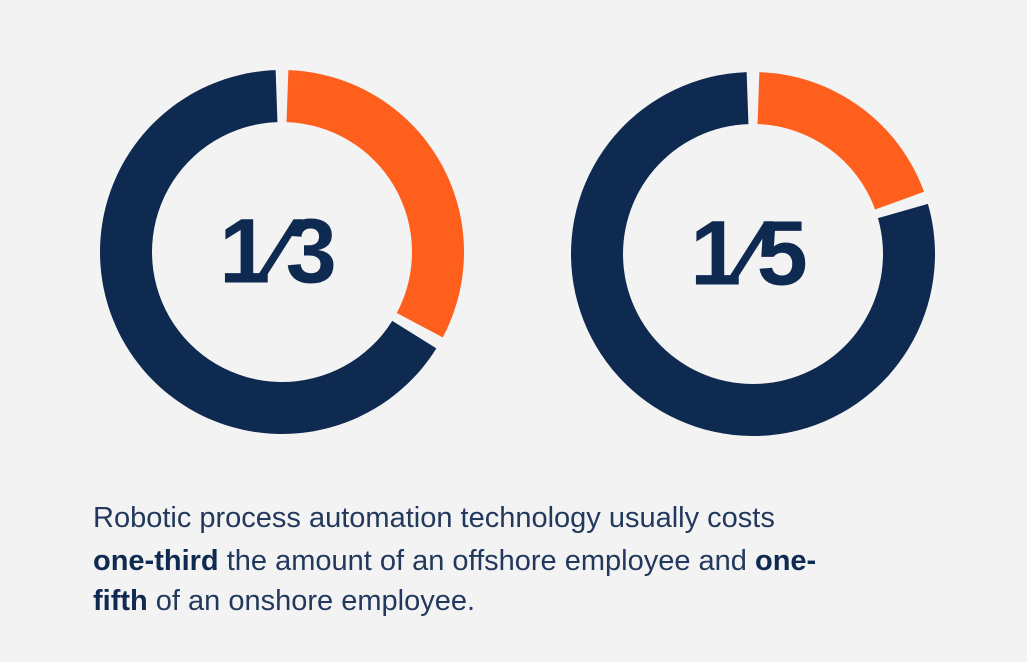 This screenshot has height=662, width=1027. I want to click on caption-text: of an onshore employee., so click(311, 601).